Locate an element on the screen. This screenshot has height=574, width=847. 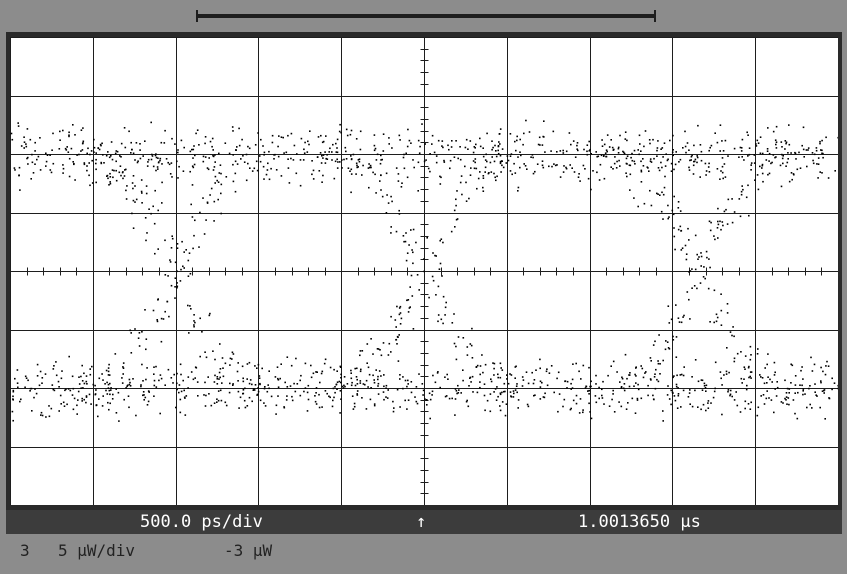
channel-number: 3 is located at coordinates (25, 550).